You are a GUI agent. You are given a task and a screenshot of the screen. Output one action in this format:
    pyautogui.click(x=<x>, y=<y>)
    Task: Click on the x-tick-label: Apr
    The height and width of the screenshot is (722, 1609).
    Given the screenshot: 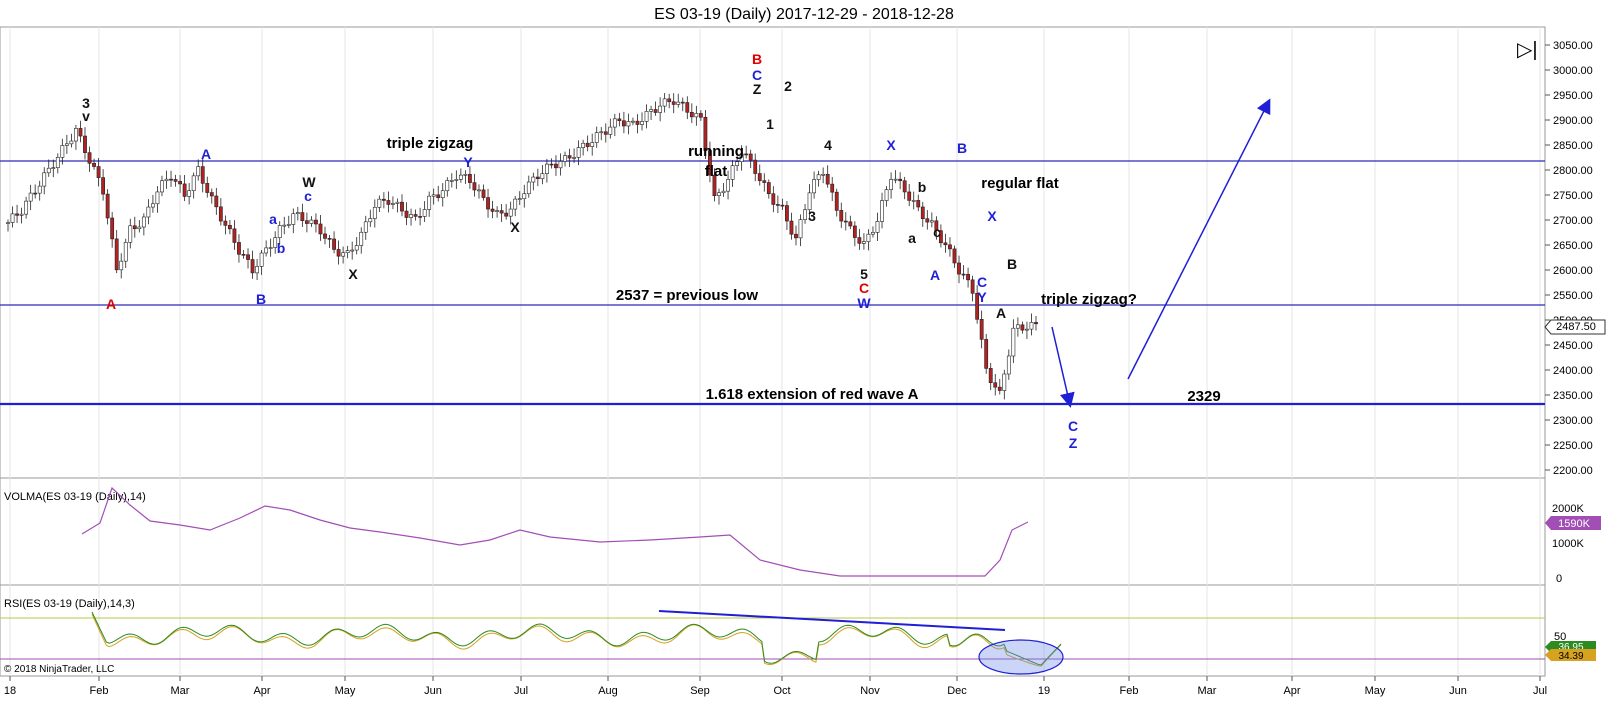 What is the action you would take?
    pyautogui.click(x=1291, y=691)
    